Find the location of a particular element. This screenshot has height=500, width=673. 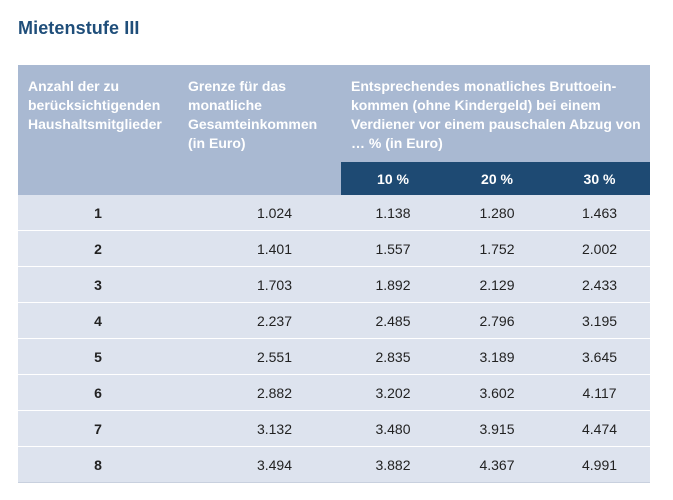

cell-members: 4 is located at coordinates (98, 320).